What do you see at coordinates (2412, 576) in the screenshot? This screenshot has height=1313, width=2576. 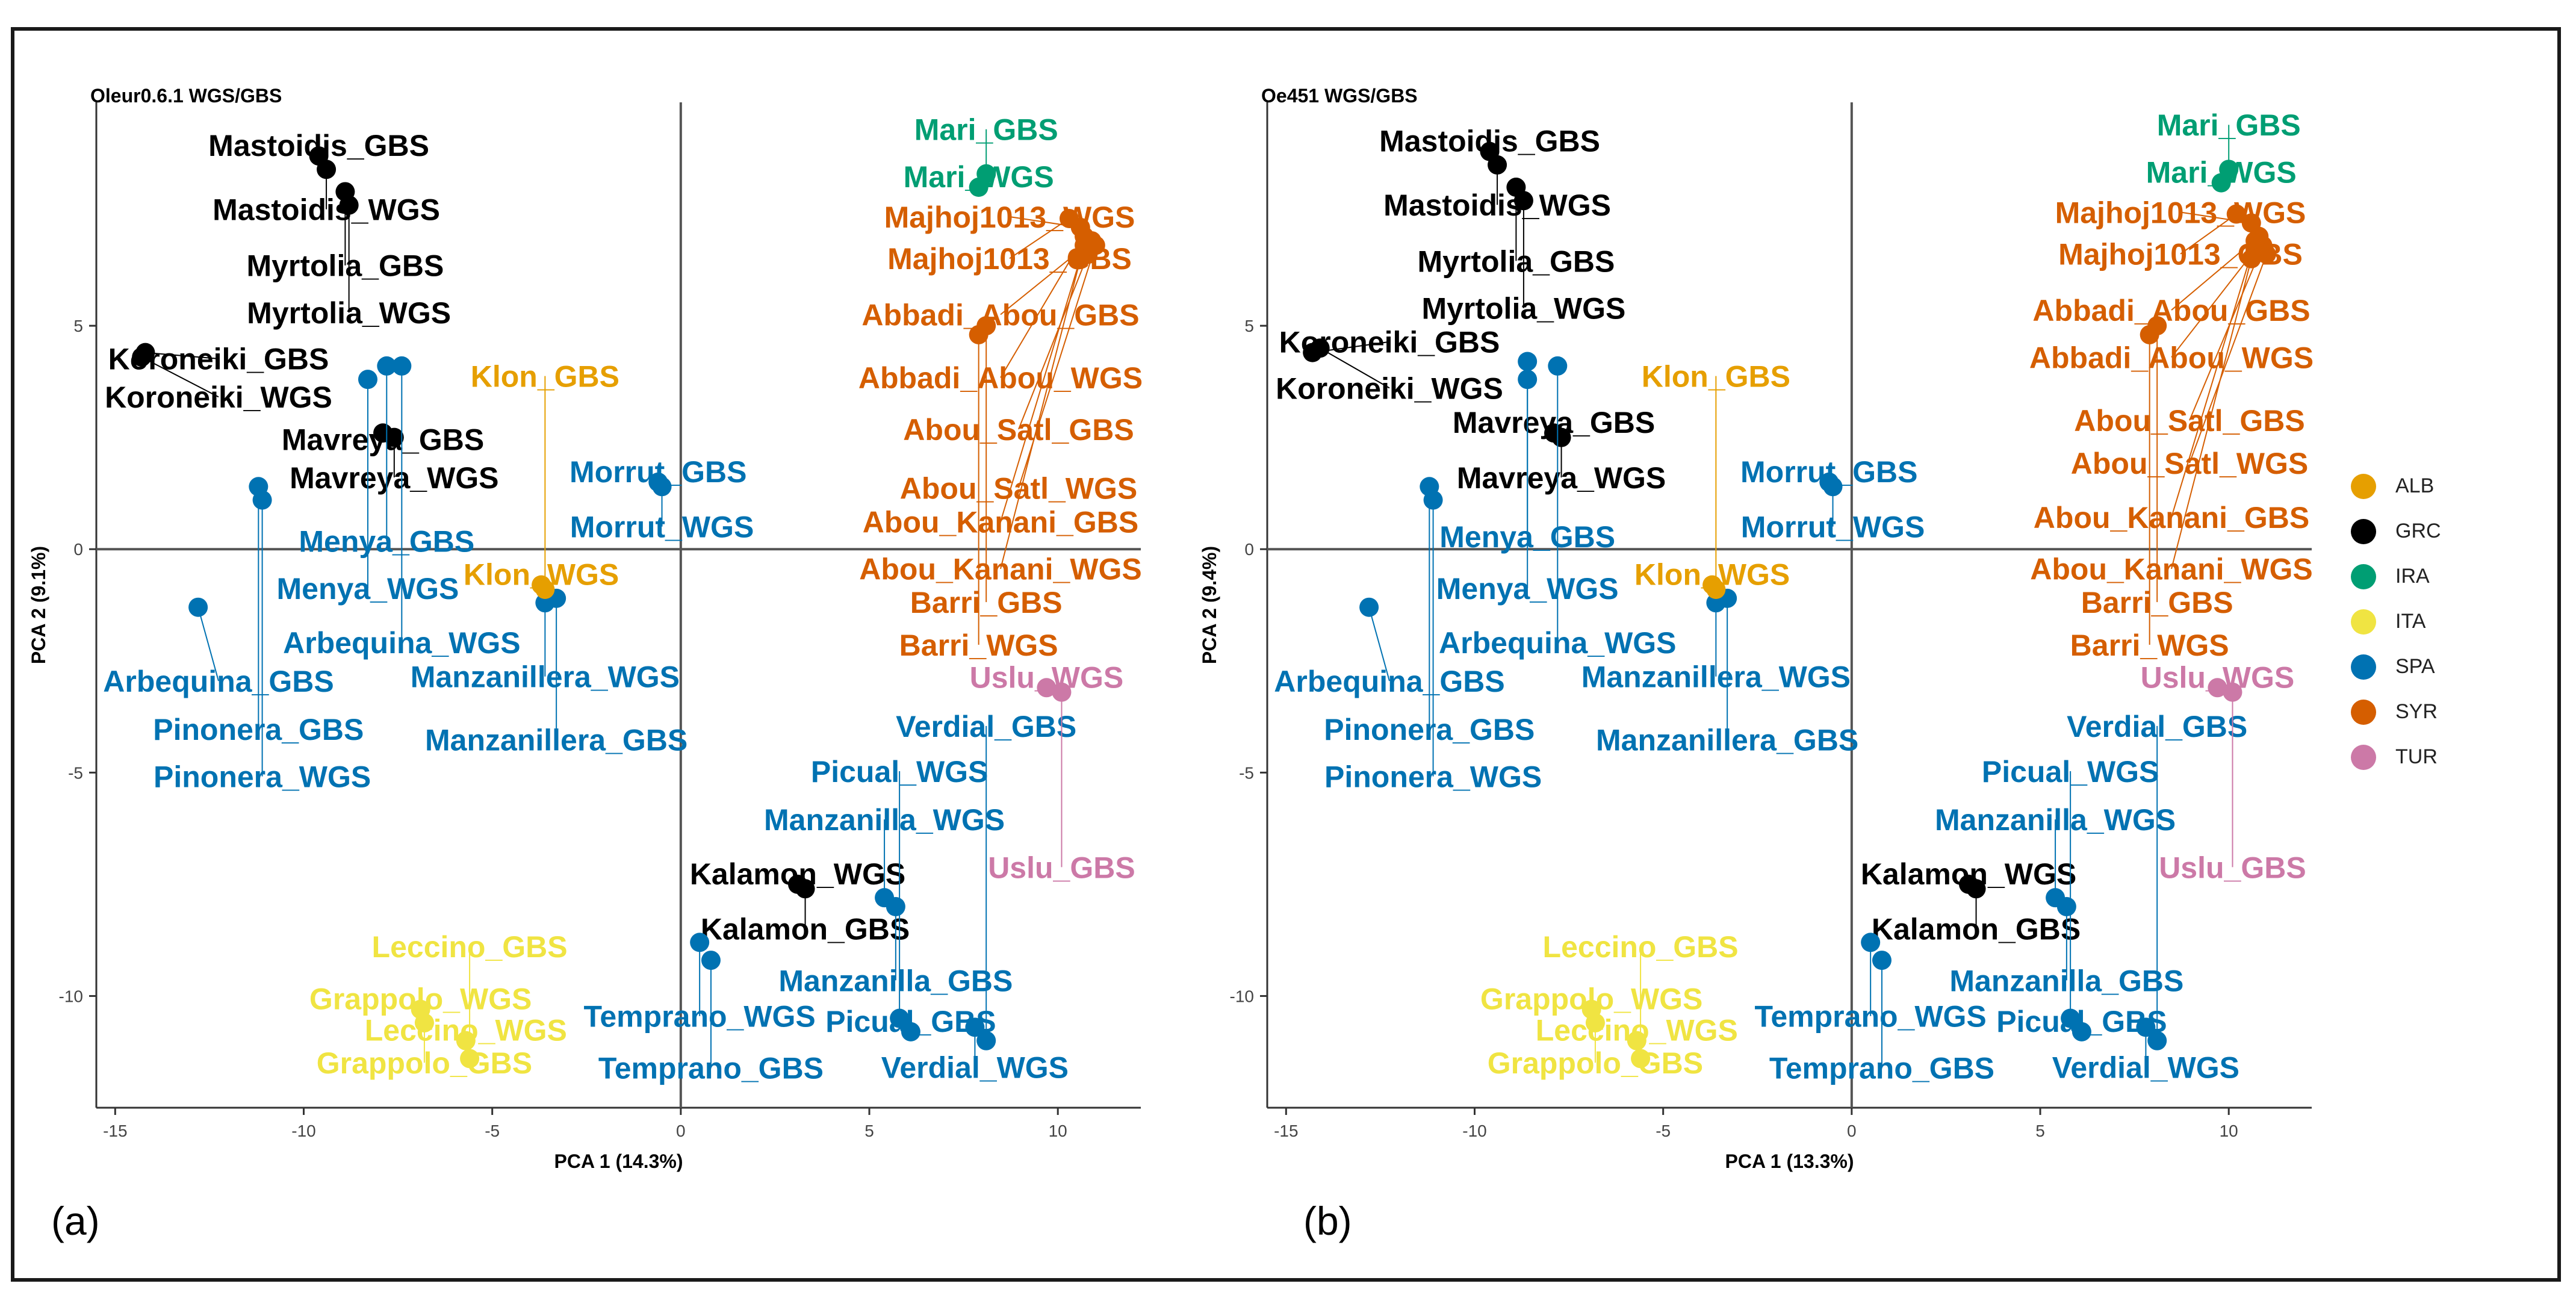 I see `legend-label: IRA` at bounding box center [2412, 576].